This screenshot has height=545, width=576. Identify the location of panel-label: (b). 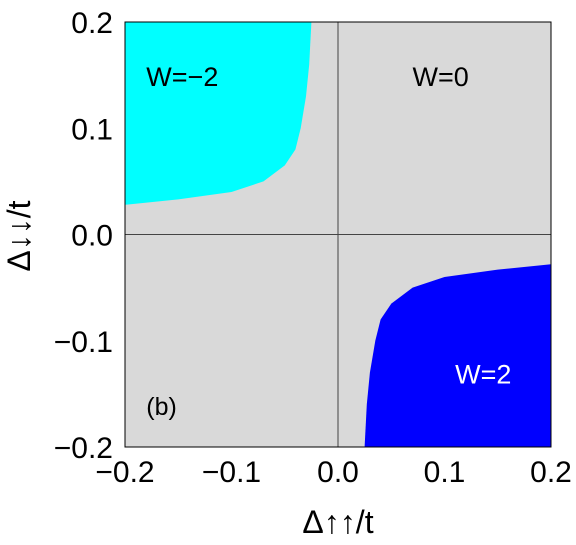
(161, 407).